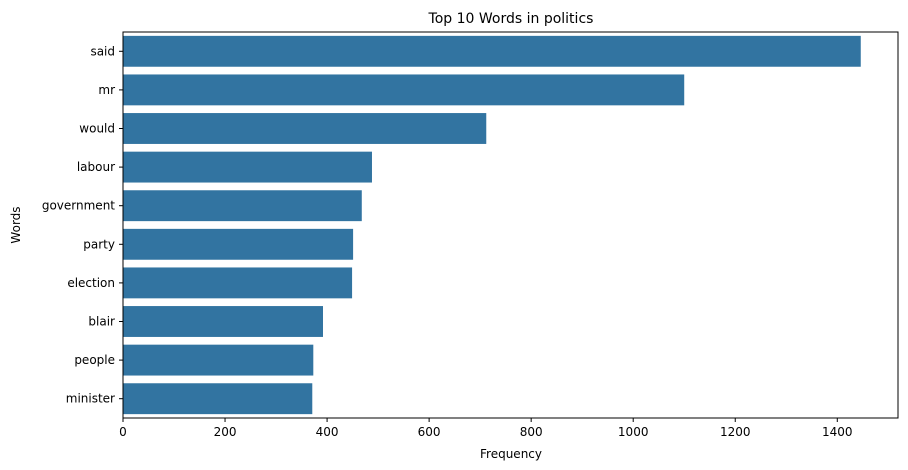 Image resolution: width=908 pixels, height=470 pixels. I want to click on y-tick-label: party, so click(99, 244).